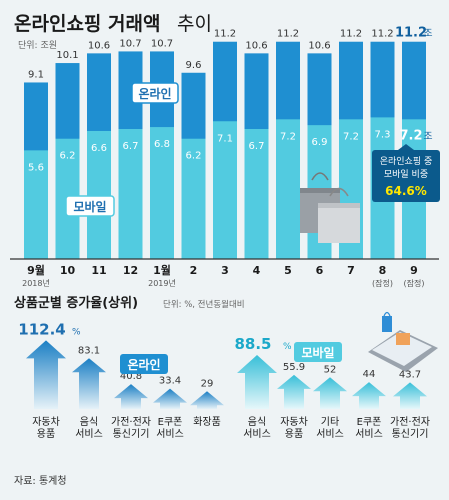 This screenshot has width=449, height=500. Describe the element at coordinates (330, 369) in the screenshot. I see `mobile-growth-value-label: 52` at that location.